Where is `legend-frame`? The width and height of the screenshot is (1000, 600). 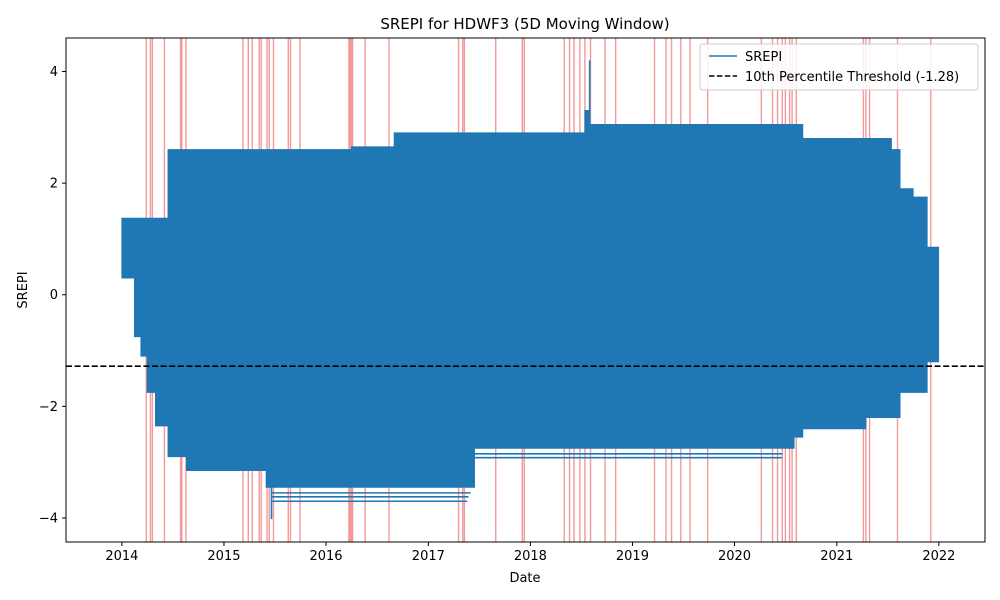 legend-frame is located at coordinates (839, 67).